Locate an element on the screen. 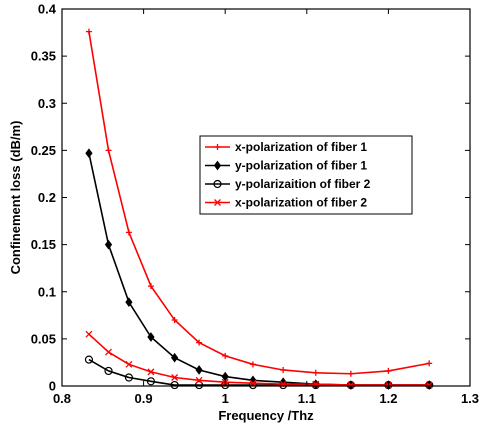  legend-entry: y-polarizaition of fiber 2 is located at coordinates (288, 184).